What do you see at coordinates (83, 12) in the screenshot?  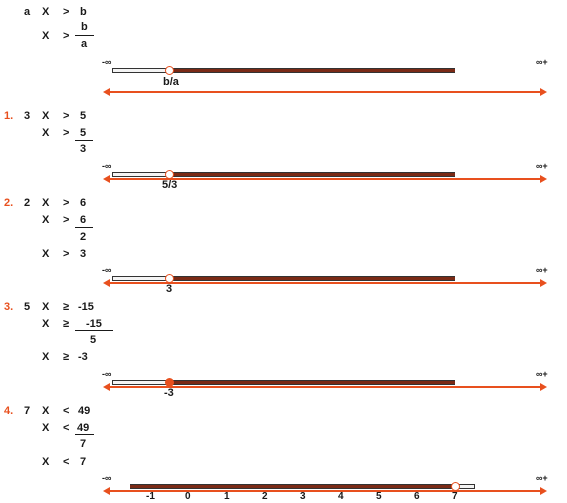 I see `rhs: b` at bounding box center [83, 12].